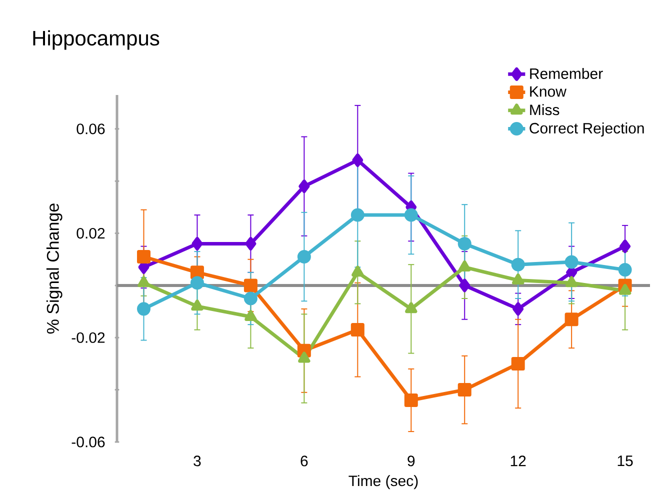  What do you see at coordinates (90, 233) in the screenshot?
I see `y-tick-label: 0.02` at bounding box center [90, 233].